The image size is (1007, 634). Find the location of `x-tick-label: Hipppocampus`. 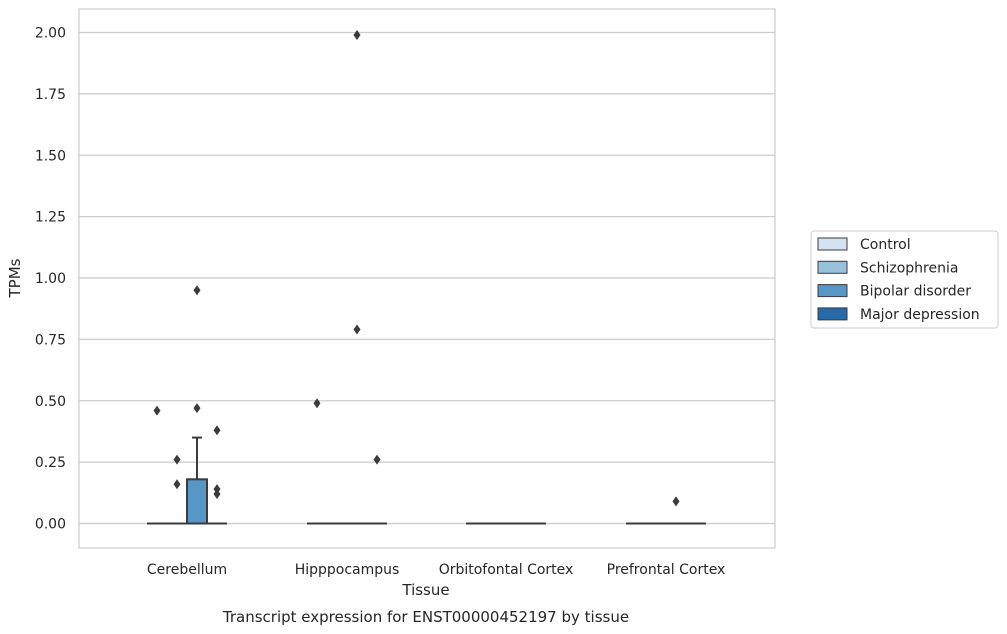

x-tick-label: Hipppocampus is located at coordinates (347, 570).